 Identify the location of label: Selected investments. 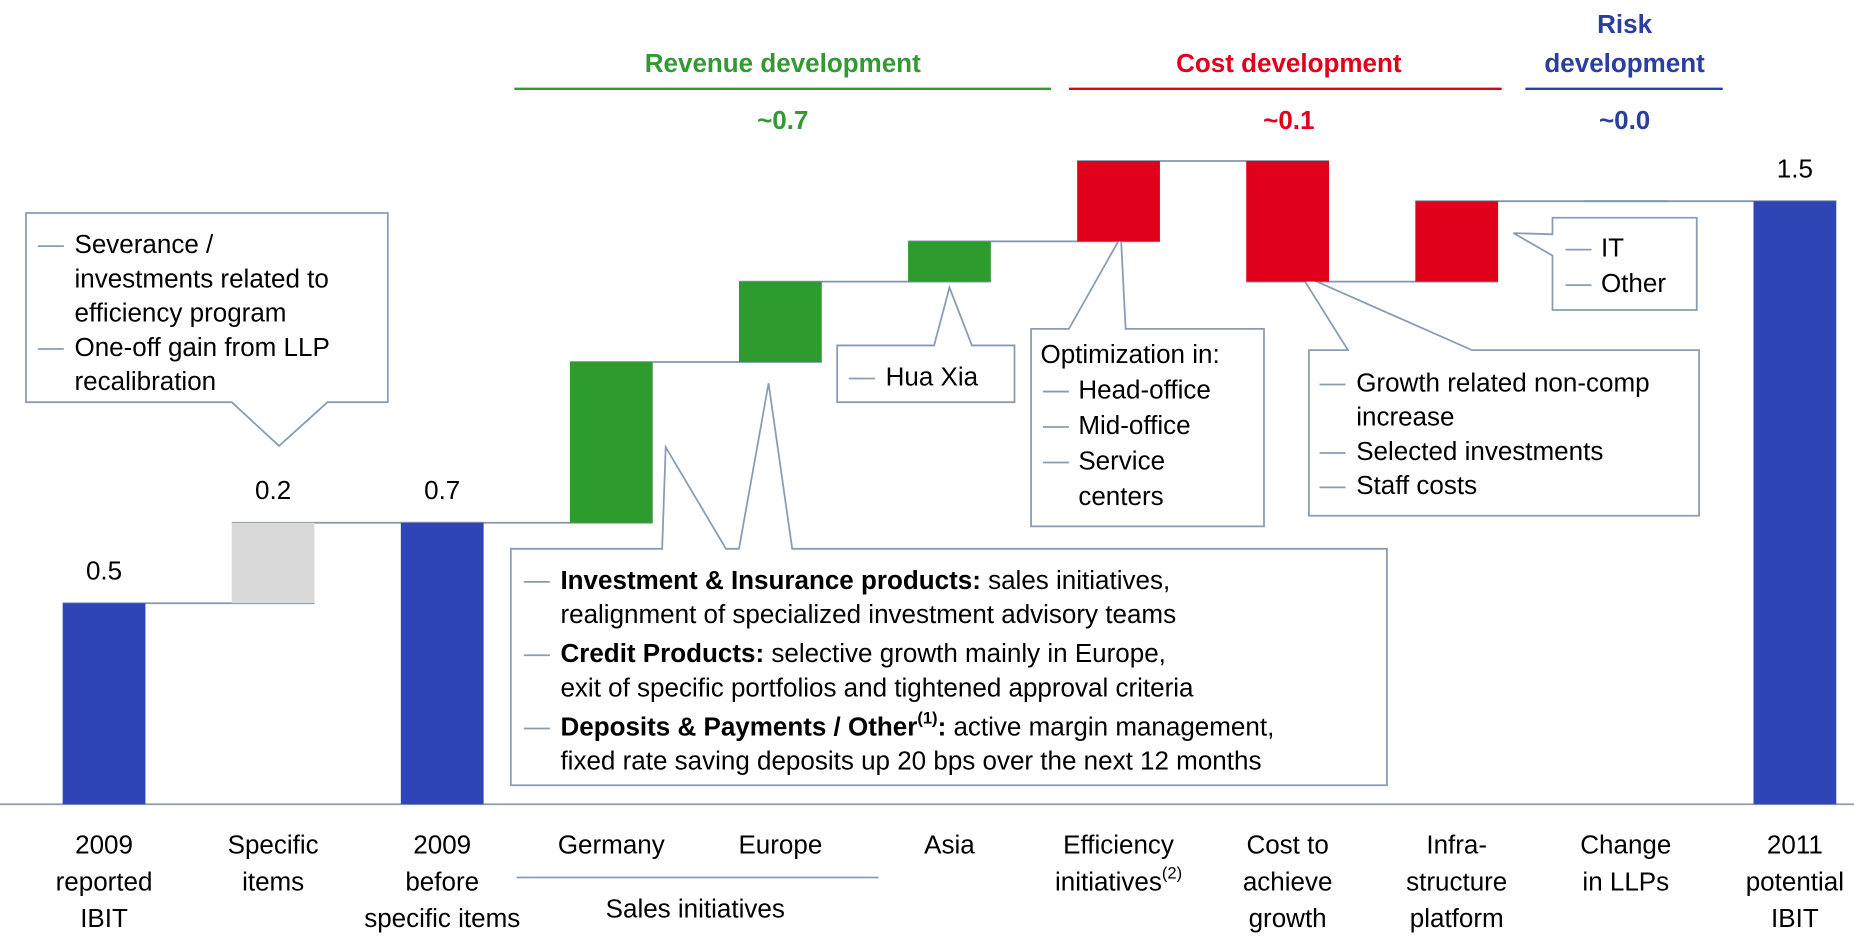
(1479, 451).